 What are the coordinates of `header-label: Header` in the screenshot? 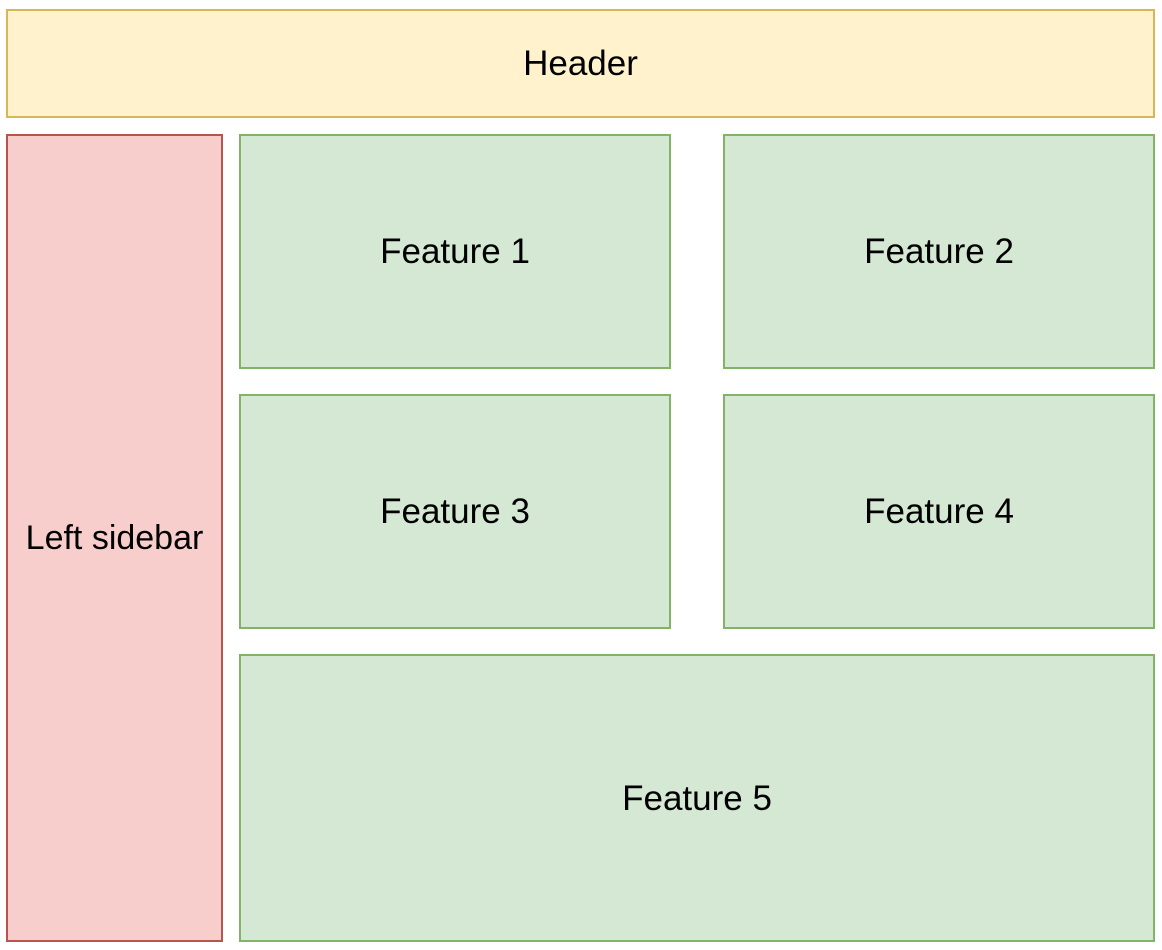 It's located at (580, 63).